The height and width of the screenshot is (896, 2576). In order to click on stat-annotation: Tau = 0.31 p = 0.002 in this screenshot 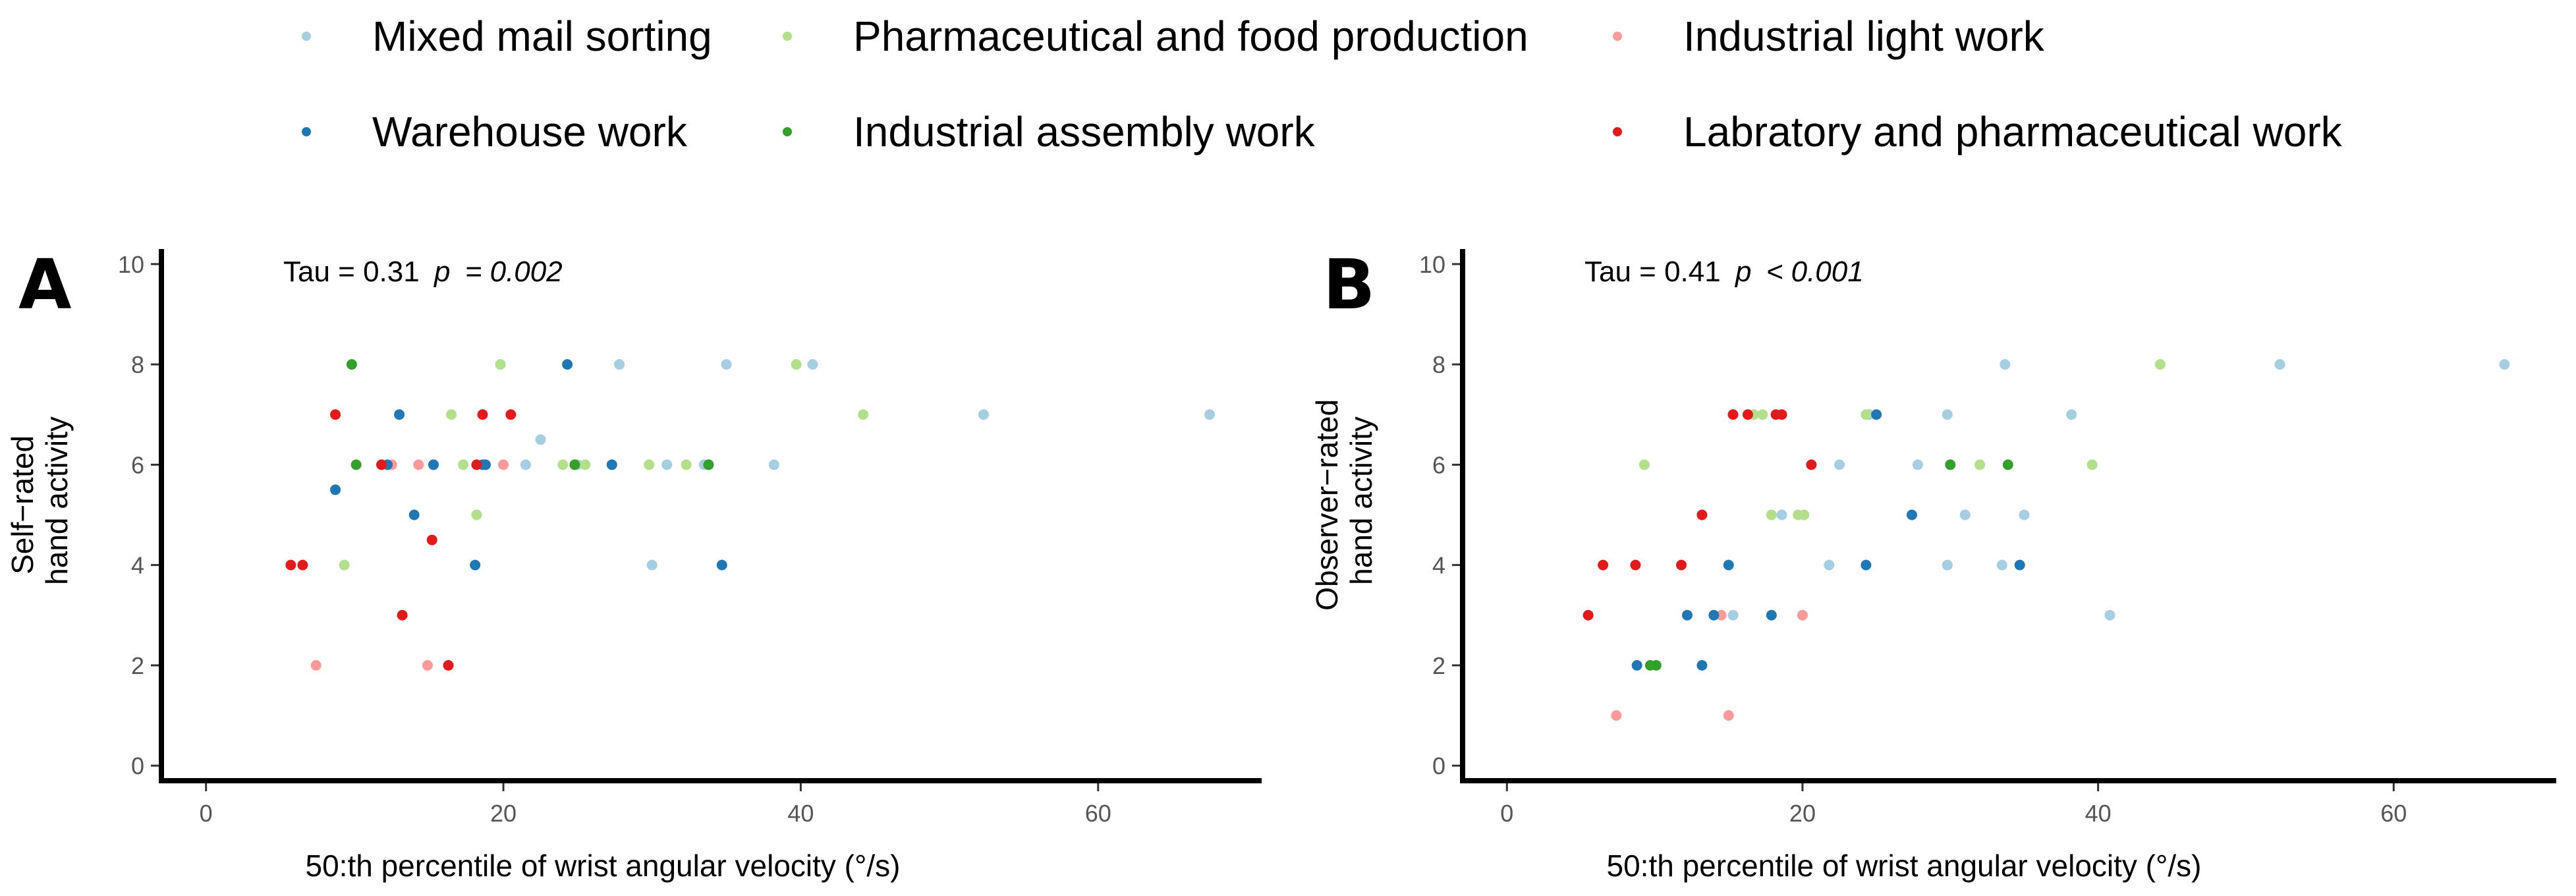, I will do `click(423, 272)`.